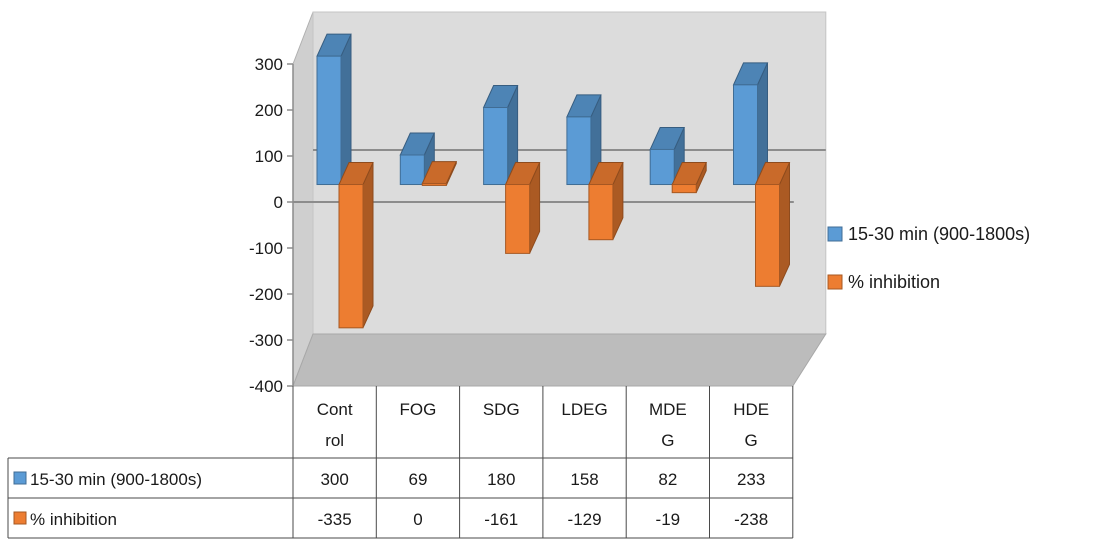 The width and height of the screenshot is (1100, 539). What do you see at coordinates (501, 479) in the screenshot?
I see `data-label: 180` at bounding box center [501, 479].